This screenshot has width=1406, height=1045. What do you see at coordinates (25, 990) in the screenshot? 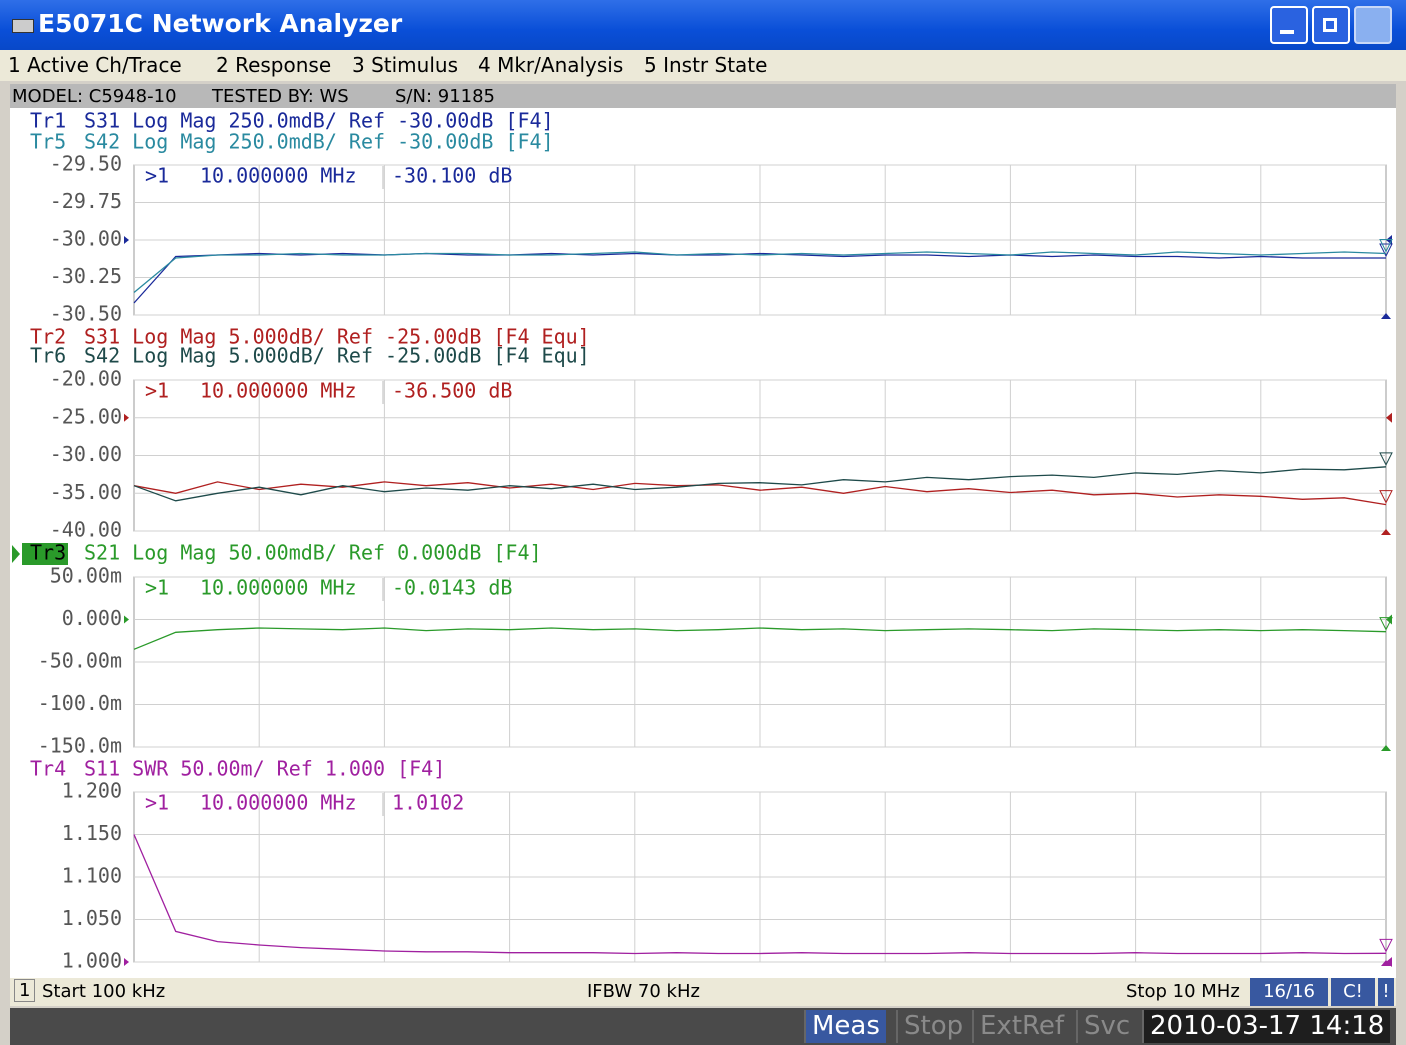
I see `channel: 1` at bounding box center [25, 990].